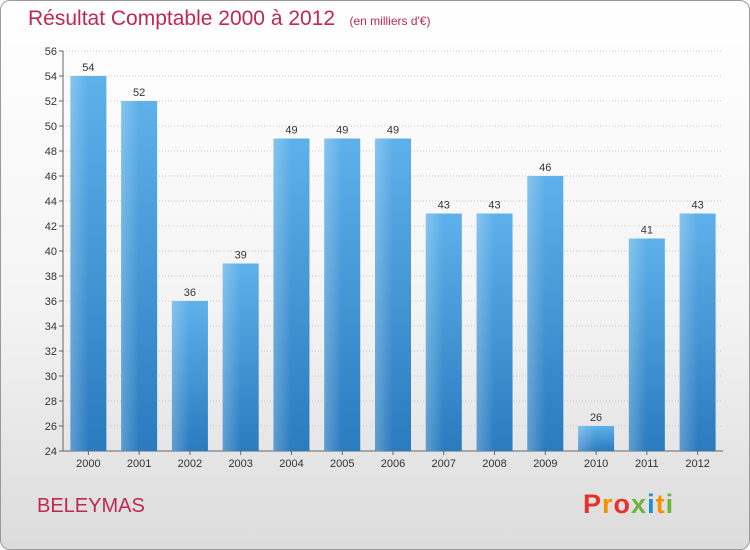  I want to click on x-tick-label: 2003, so click(240, 464).